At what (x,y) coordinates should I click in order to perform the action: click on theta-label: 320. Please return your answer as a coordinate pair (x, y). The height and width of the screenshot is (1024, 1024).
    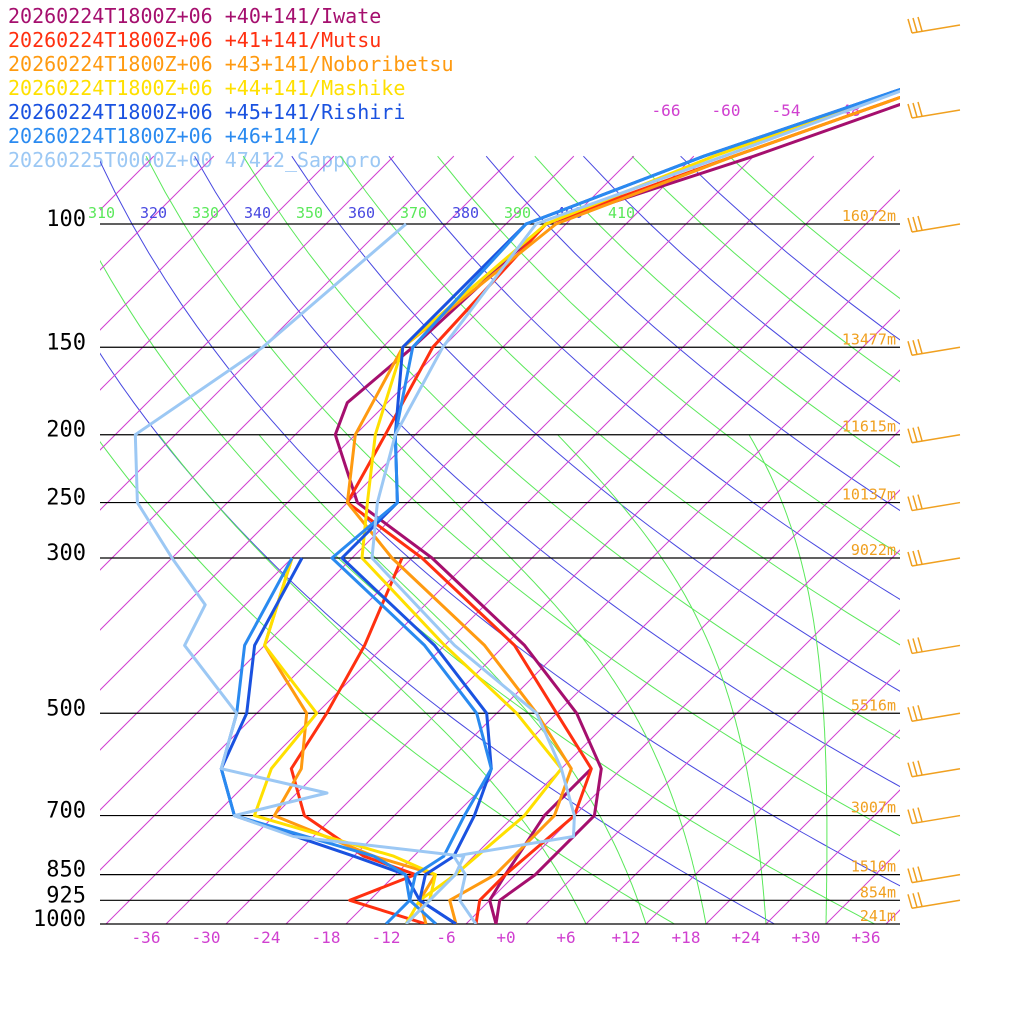
    Looking at the image, I should click on (153, 213).